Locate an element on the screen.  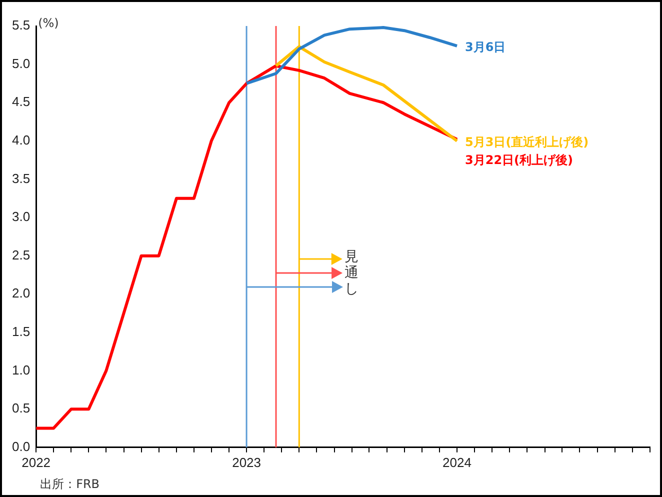
x-tick-label: 2023 is located at coordinates (246, 462).